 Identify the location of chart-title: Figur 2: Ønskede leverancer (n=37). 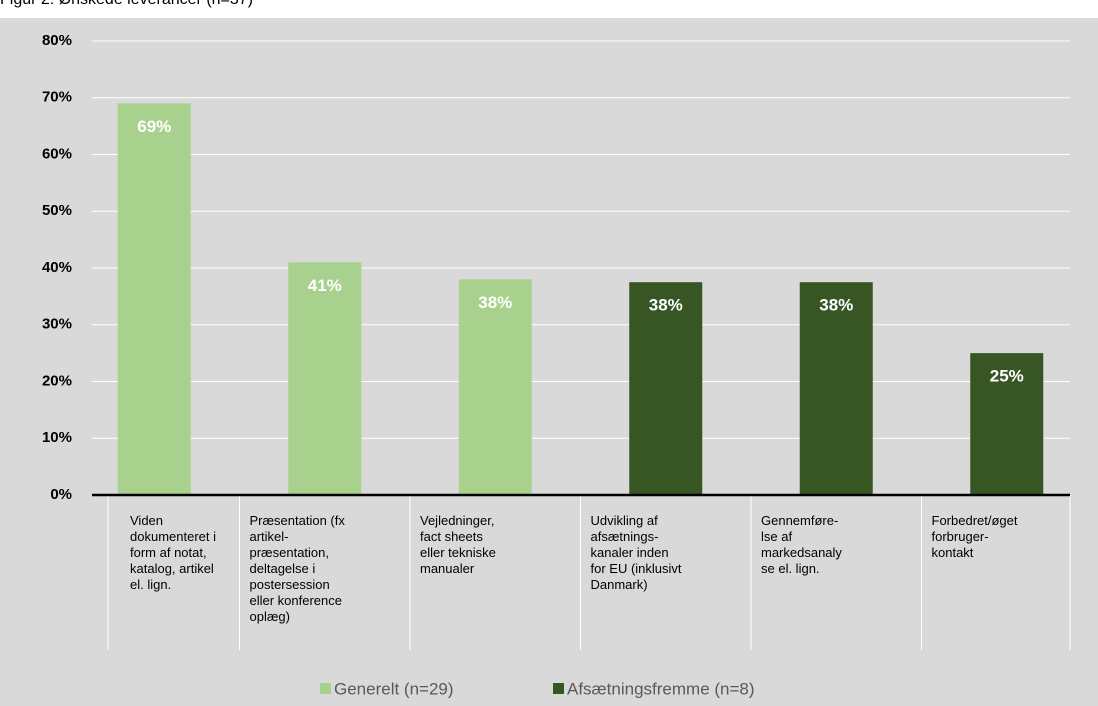
(126, 4).